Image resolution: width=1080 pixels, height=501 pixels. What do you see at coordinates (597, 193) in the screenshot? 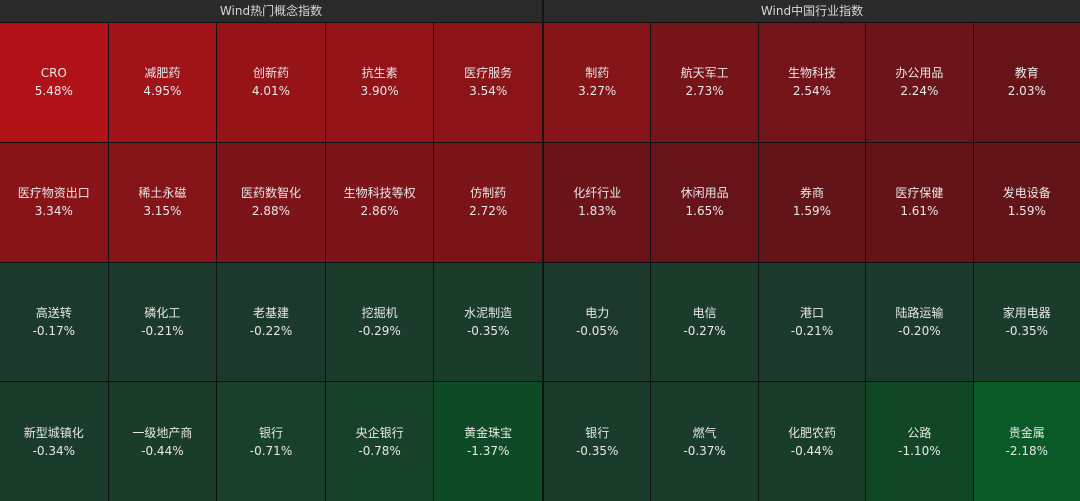
I see `index-name: 化纤行业` at bounding box center [597, 193].